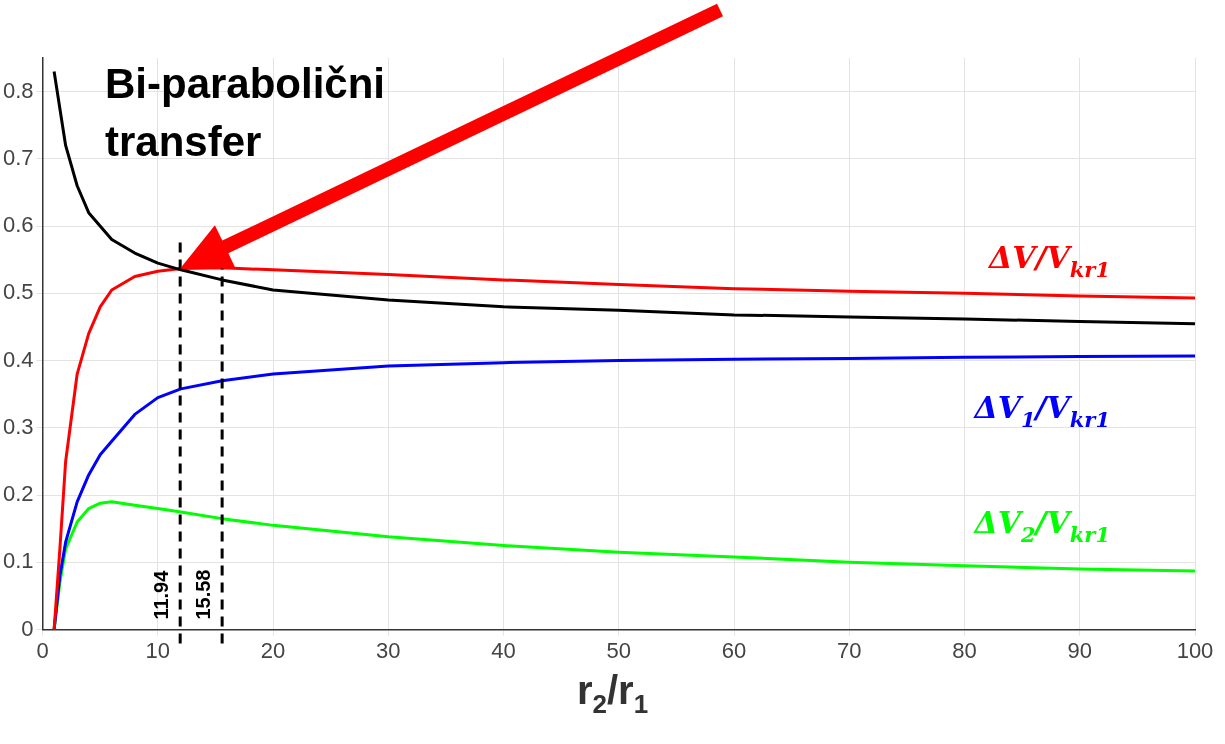  What do you see at coordinates (18, 225) in the screenshot?
I see `y-tick-label: 0.6` at bounding box center [18, 225].